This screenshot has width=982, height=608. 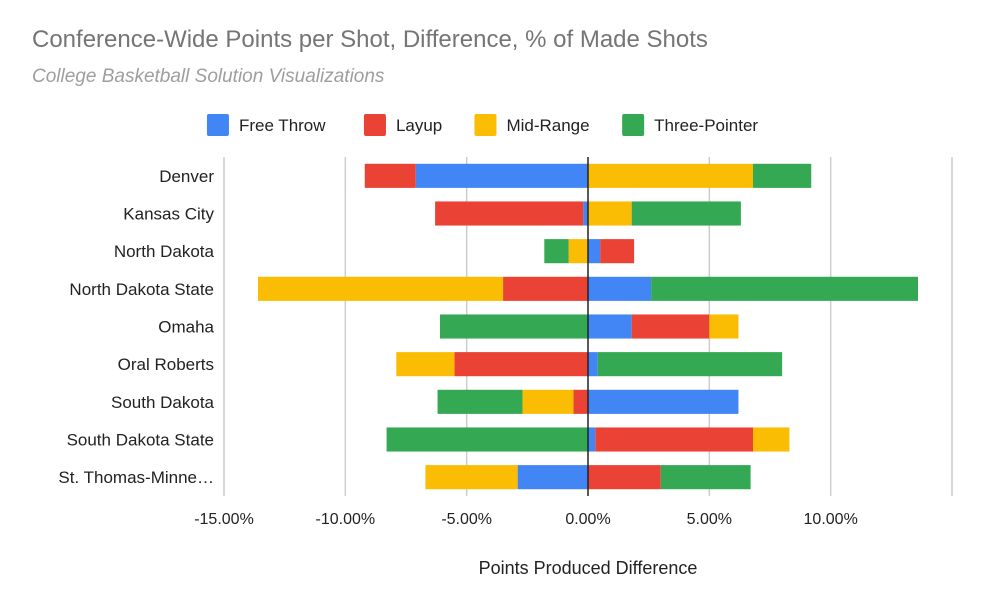 I want to click on bar-omaha-layup, so click(x=670, y=326).